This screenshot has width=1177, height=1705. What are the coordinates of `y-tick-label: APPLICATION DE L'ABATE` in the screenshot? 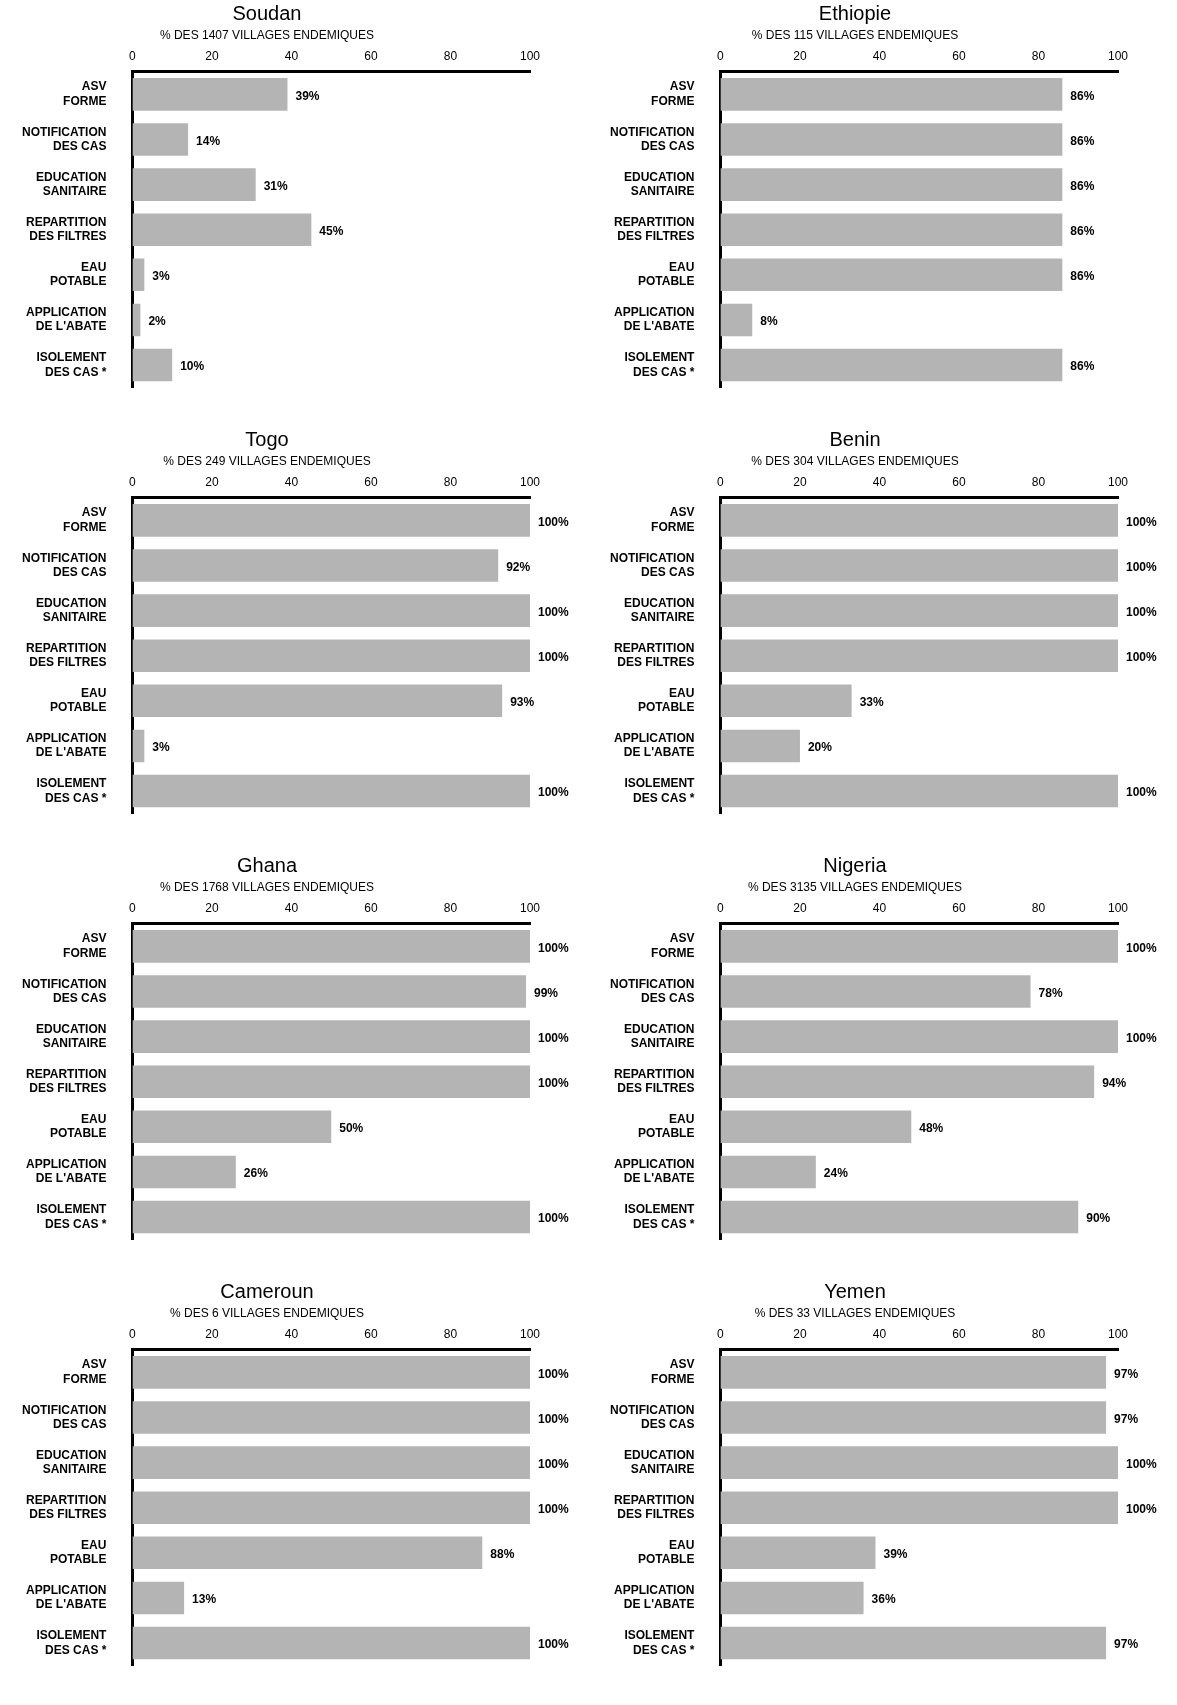 It's located at (654, 1597).